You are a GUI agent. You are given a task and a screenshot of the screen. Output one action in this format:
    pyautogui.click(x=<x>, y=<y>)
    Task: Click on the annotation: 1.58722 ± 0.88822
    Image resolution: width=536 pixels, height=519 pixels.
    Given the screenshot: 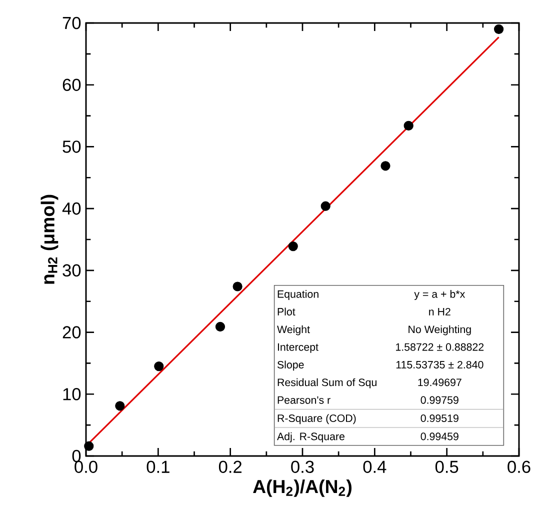 What is the action you would take?
    pyautogui.click(x=440, y=347)
    